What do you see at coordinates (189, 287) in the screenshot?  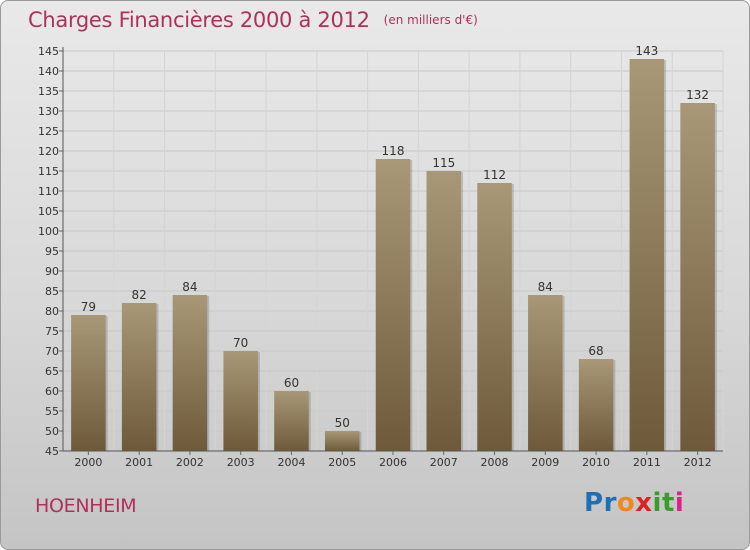 I see `data-label-2002: 84` at bounding box center [189, 287].